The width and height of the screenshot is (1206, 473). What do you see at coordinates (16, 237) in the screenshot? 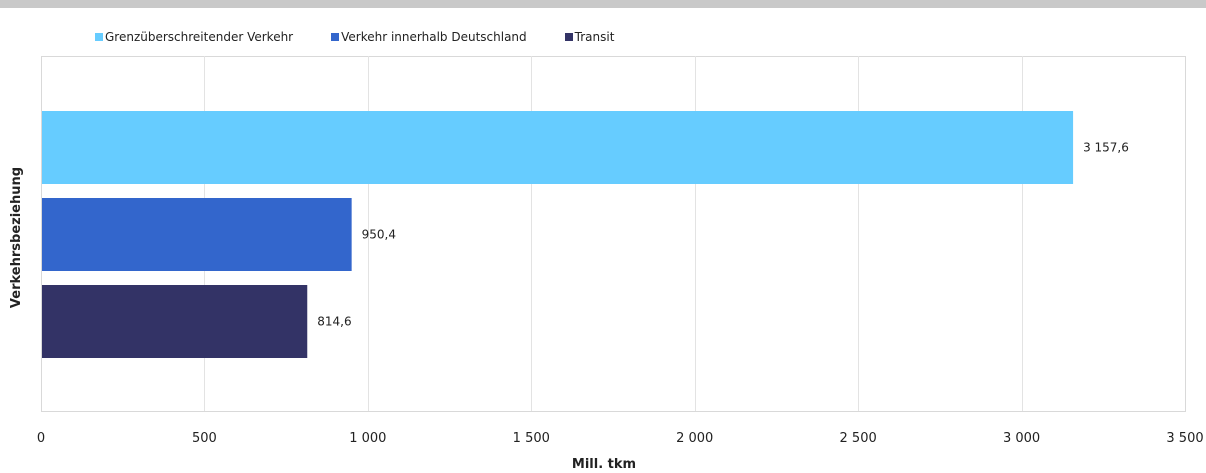
I see `y-axis-title: Verkehrsbeziehung` at bounding box center [16, 237].